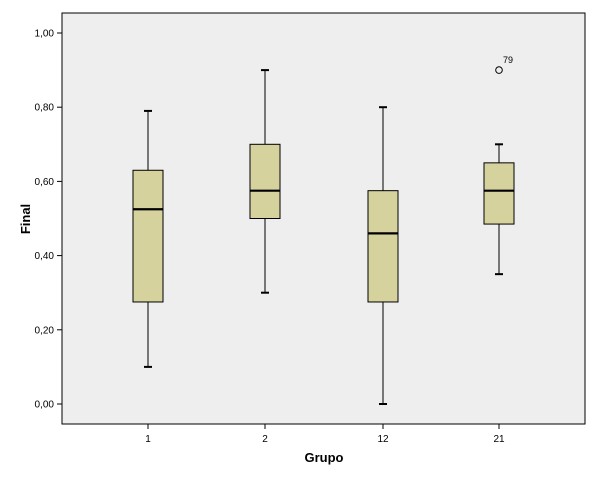 This screenshot has height=477, width=596. Describe the element at coordinates (45, 108) in the screenshot. I see `y-tick-label: 0,80` at that location.